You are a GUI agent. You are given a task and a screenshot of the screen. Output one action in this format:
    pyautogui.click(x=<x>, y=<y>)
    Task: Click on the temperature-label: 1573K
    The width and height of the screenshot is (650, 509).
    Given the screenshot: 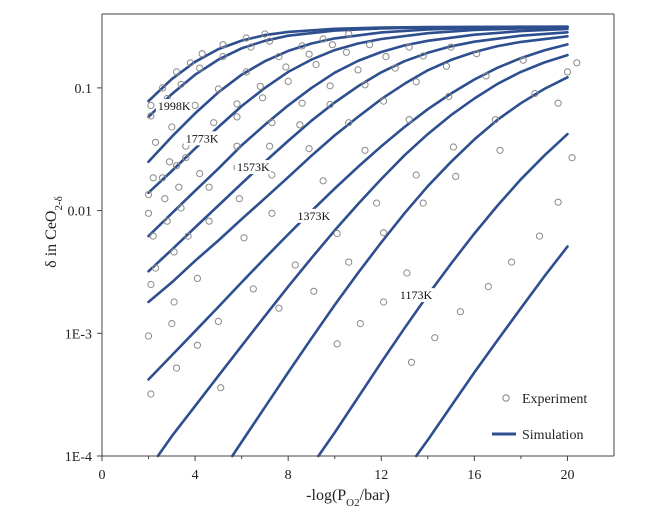 What is the action you would take?
    pyautogui.click(x=253, y=167)
    